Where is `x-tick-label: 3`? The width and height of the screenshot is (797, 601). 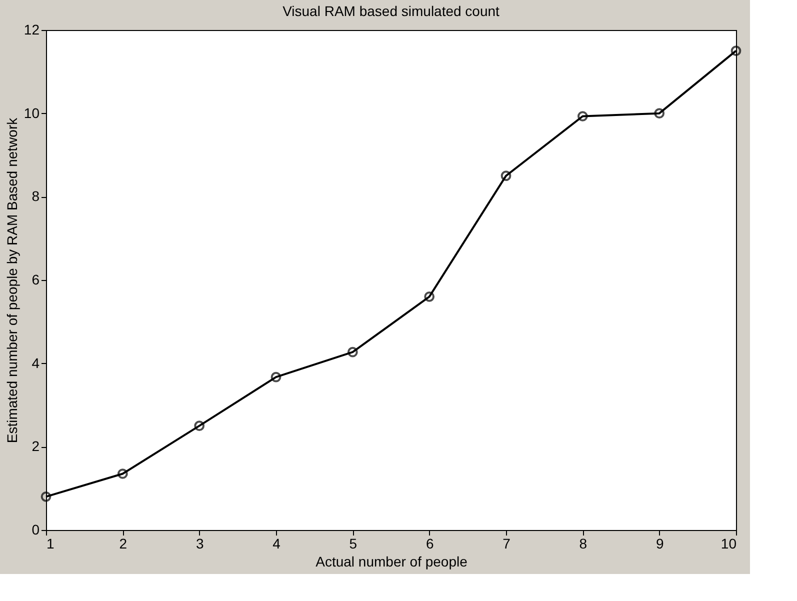 x-tick-label: 3 is located at coordinates (200, 544).